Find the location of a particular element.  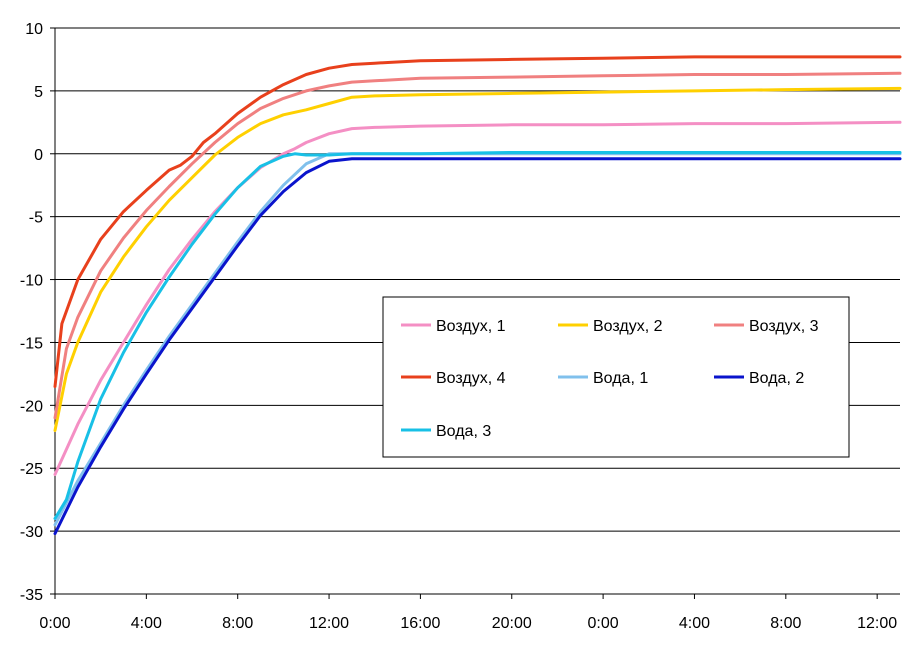

legend-label: Вода, 3 is located at coordinates (463, 431).